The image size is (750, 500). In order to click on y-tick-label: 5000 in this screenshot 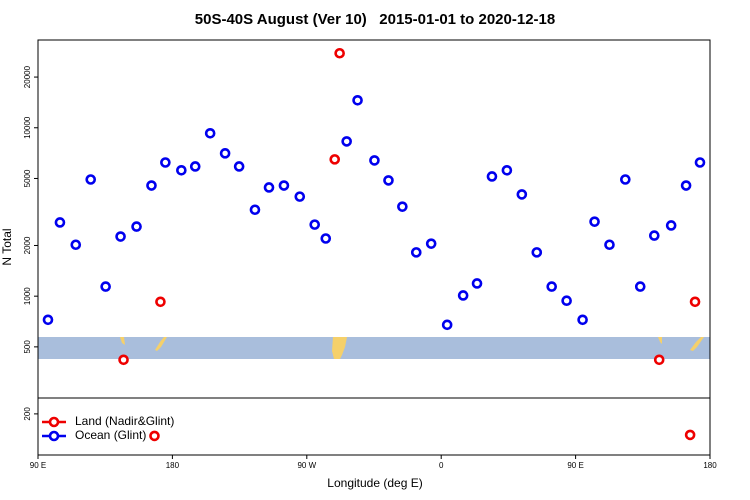, I will do `click(27, 178)`.